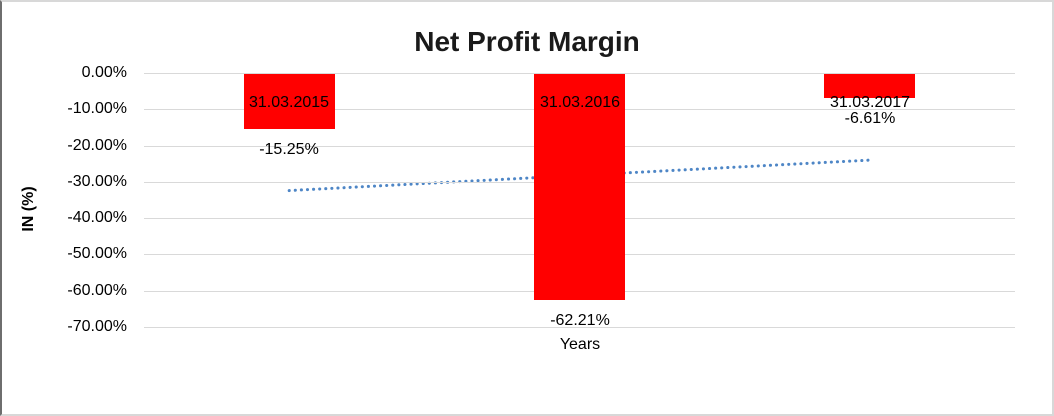 The height and width of the screenshot is (416, 1054). What do you see at coordinates (870, 102) in the screenshot?
I see `category-label: 31.03.2017` at bounding box center [870, 102].